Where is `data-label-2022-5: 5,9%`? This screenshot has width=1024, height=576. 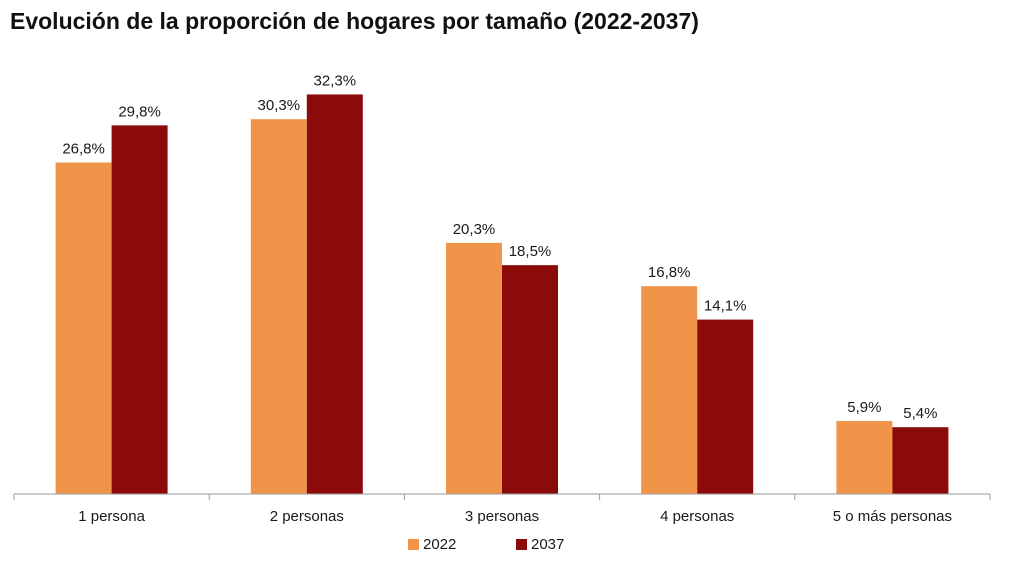
data-label-2022-5: 5,9% is located at coordinates (864, 407).